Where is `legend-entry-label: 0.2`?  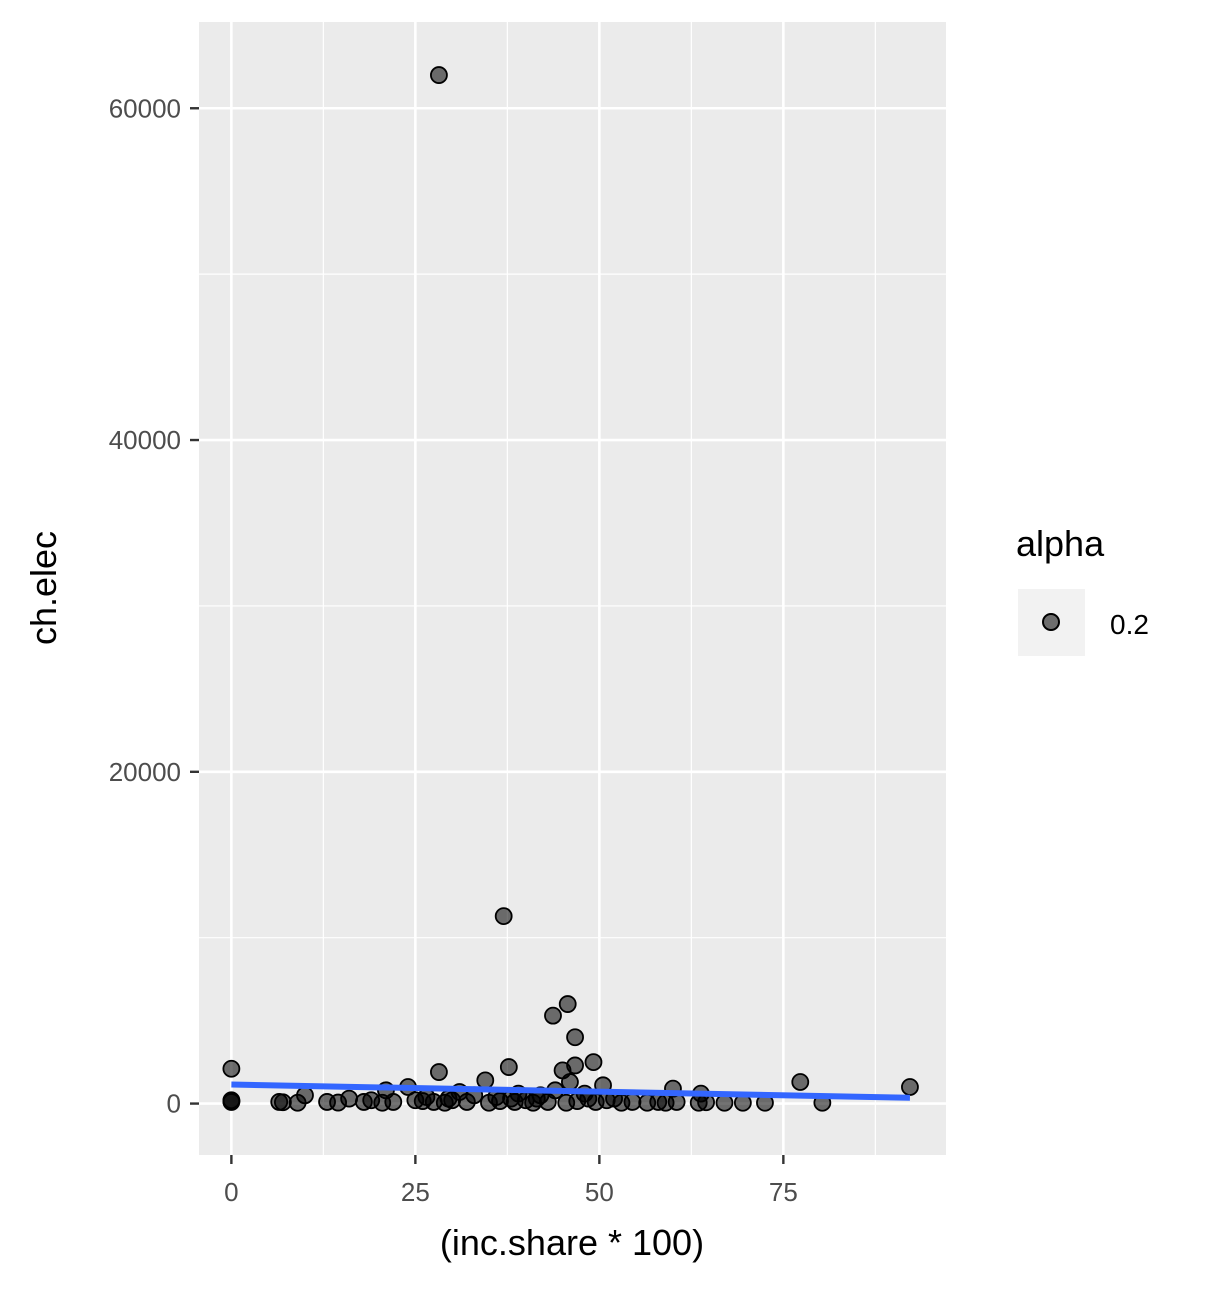
legend-entry-label: 0.2 is located at coordinates (1129, 624).